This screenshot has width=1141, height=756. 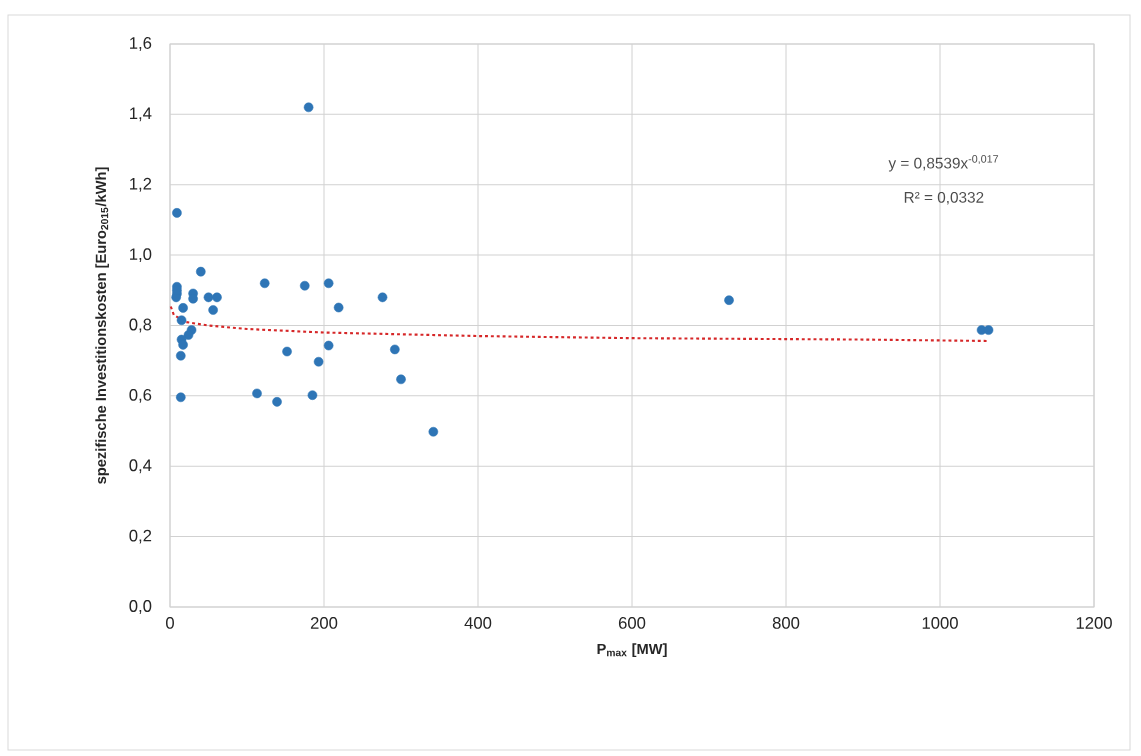 What do you see at coordinates (141, 44) in the screenshot?
I see `y-tick-label: 1,6` at bounding box center [141, 44].